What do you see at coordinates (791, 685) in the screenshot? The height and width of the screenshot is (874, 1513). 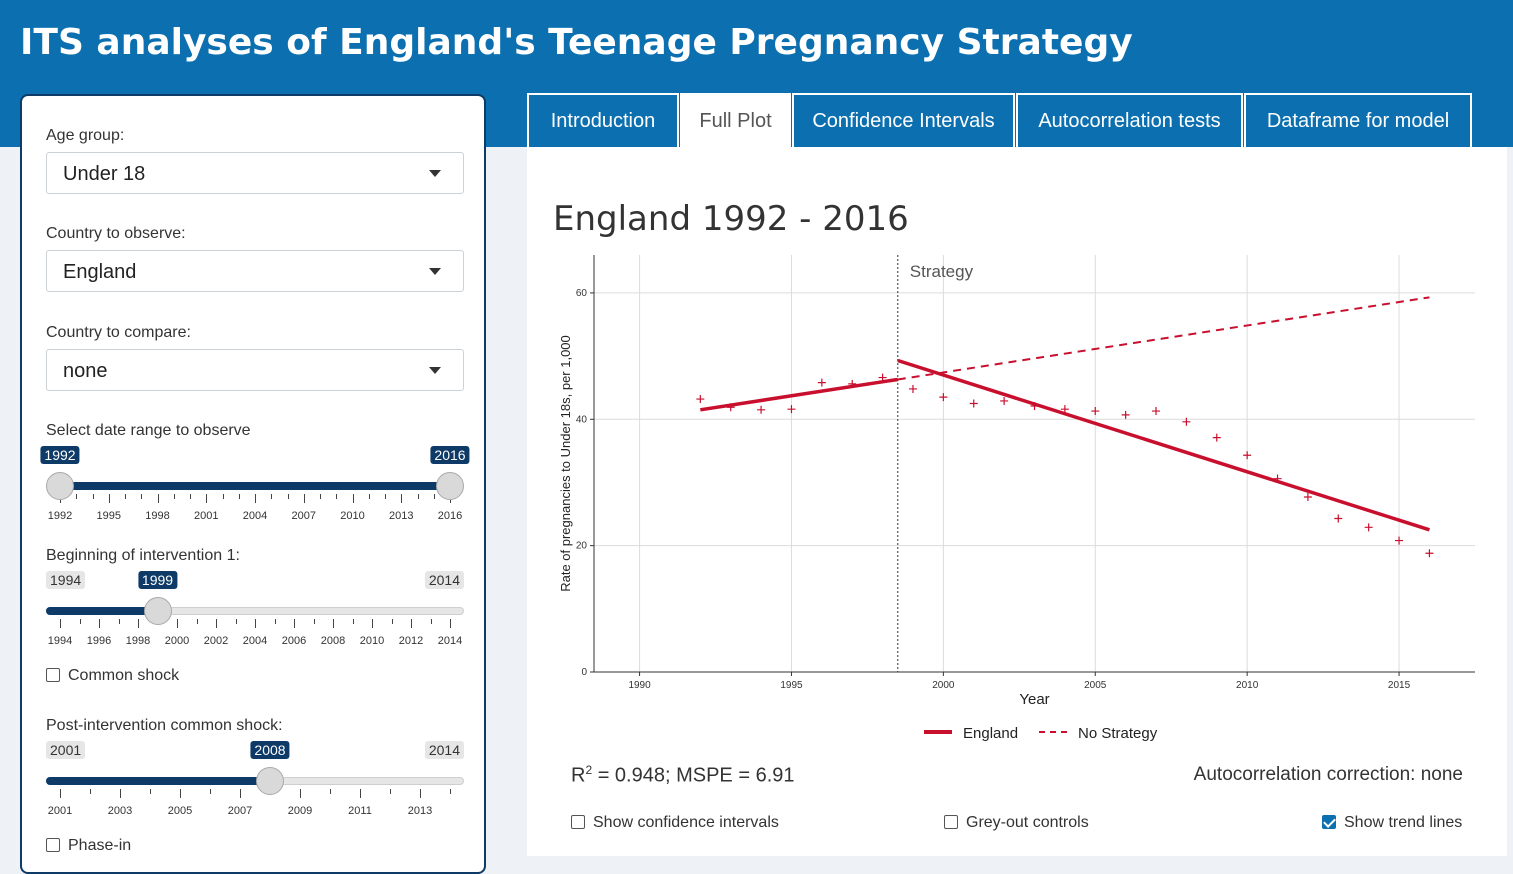 I see `x-tick-label: 1995` at bounding box center [791, 685].